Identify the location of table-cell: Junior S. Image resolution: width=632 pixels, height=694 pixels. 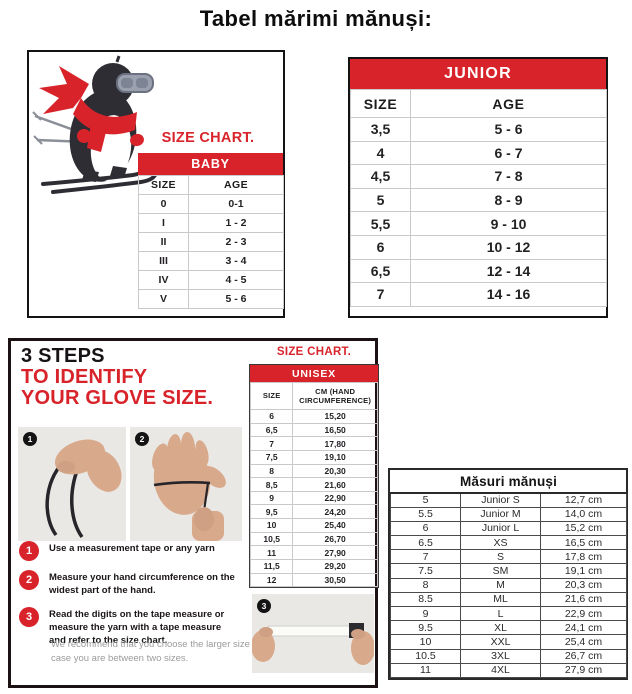
(500, 500).